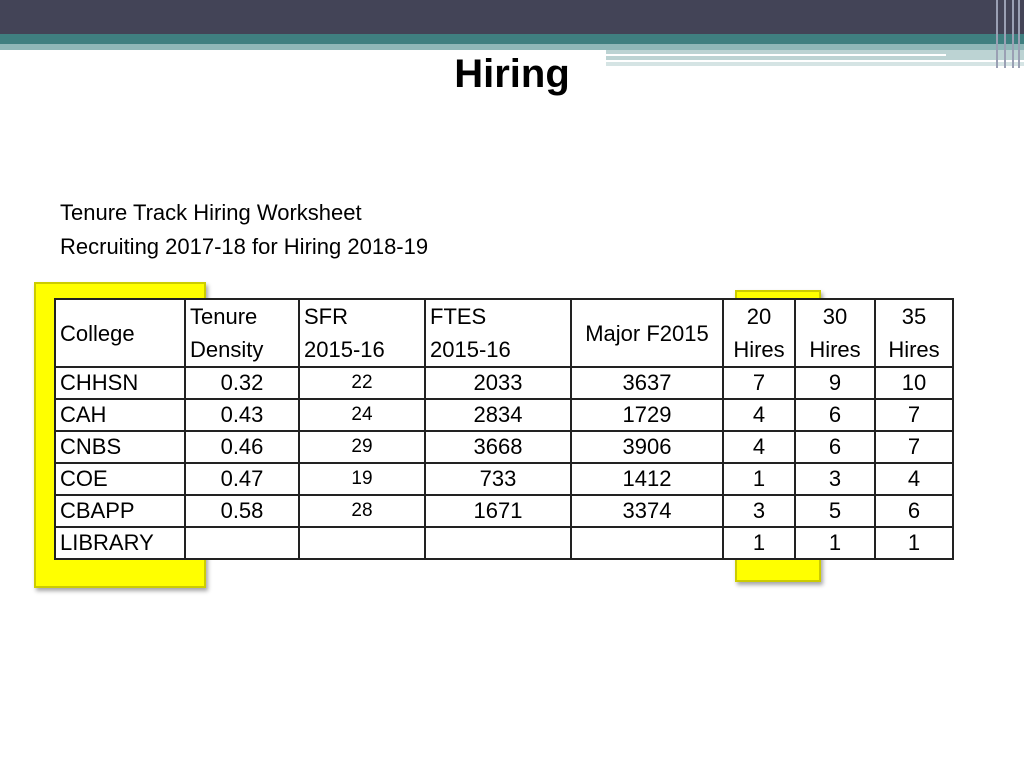 This screenshot has width=1024, height=768. I want to click on cell-tenure: 0.43, so click(242, 415).